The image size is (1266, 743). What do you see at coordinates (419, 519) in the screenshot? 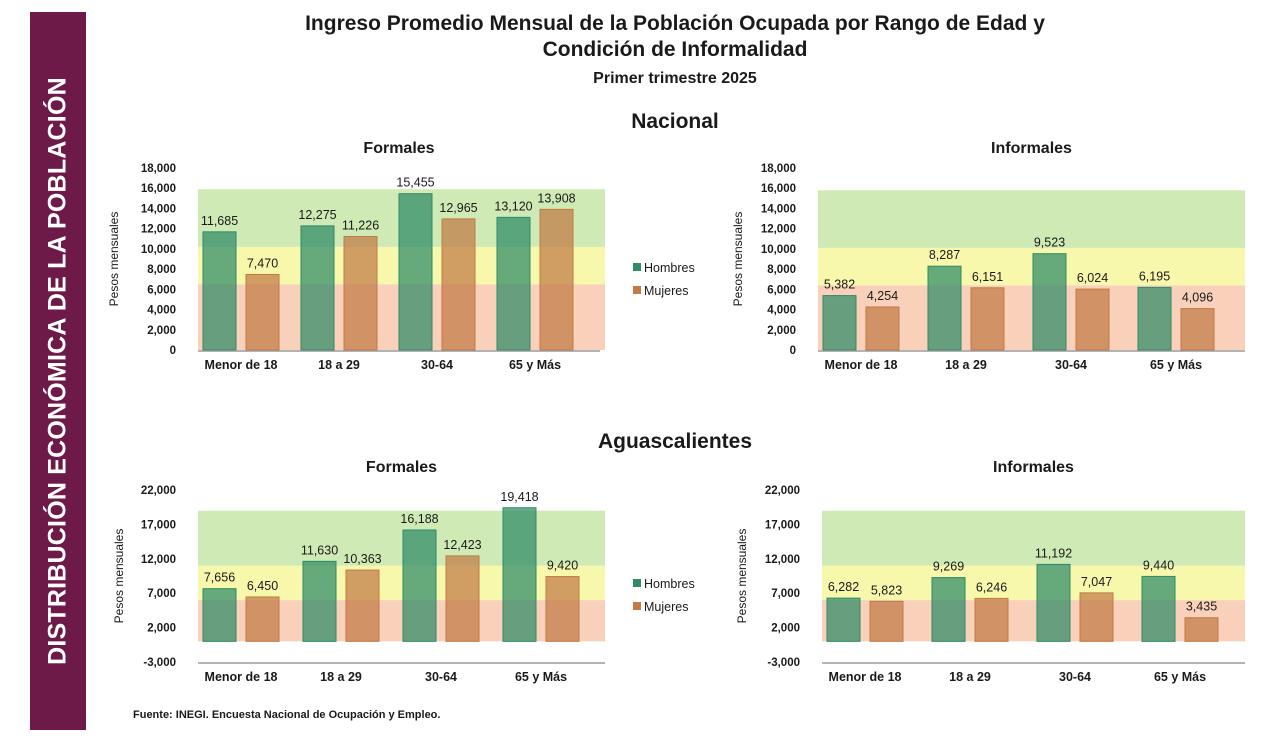
I see `data-label: 16,188` at bounding box center [419, 519].